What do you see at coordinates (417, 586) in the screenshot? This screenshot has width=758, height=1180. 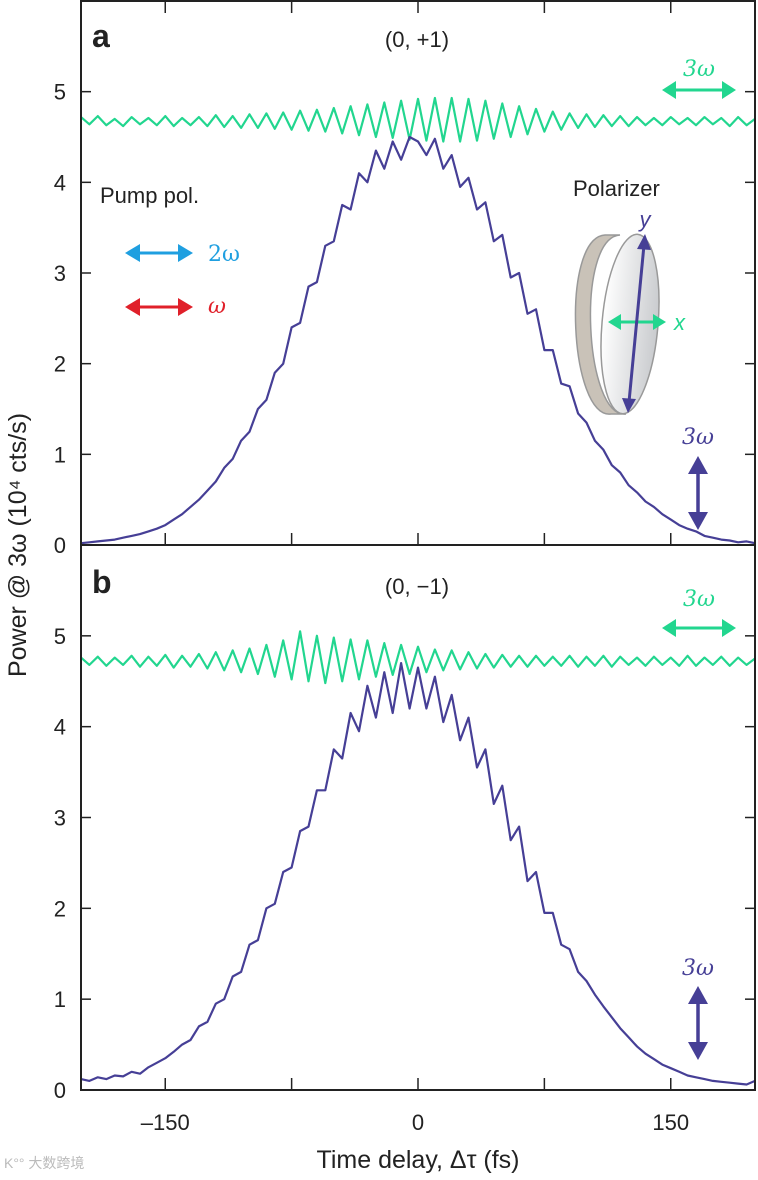 I see `panel-title-b: (0, −1)` at bounding box center [417, 586].